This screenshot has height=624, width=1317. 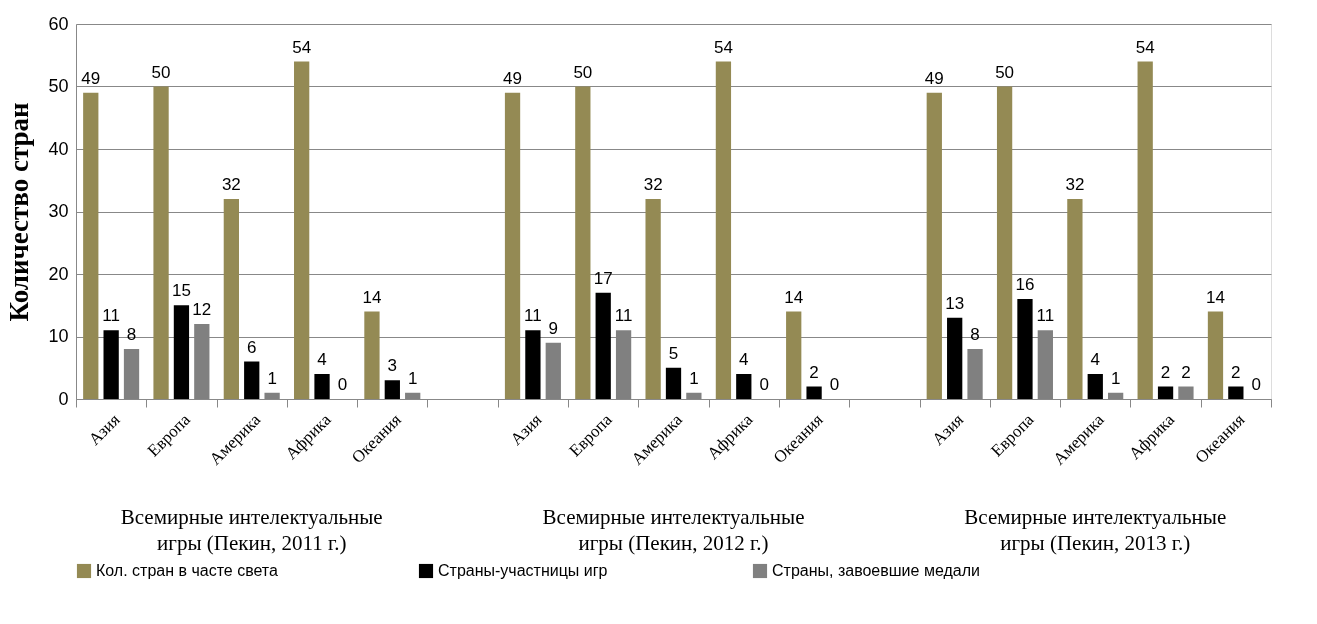 What do you see at coordinates (553, 328) in the screenshot?
I see `data-label: 9` at bounding box center [553, 328].